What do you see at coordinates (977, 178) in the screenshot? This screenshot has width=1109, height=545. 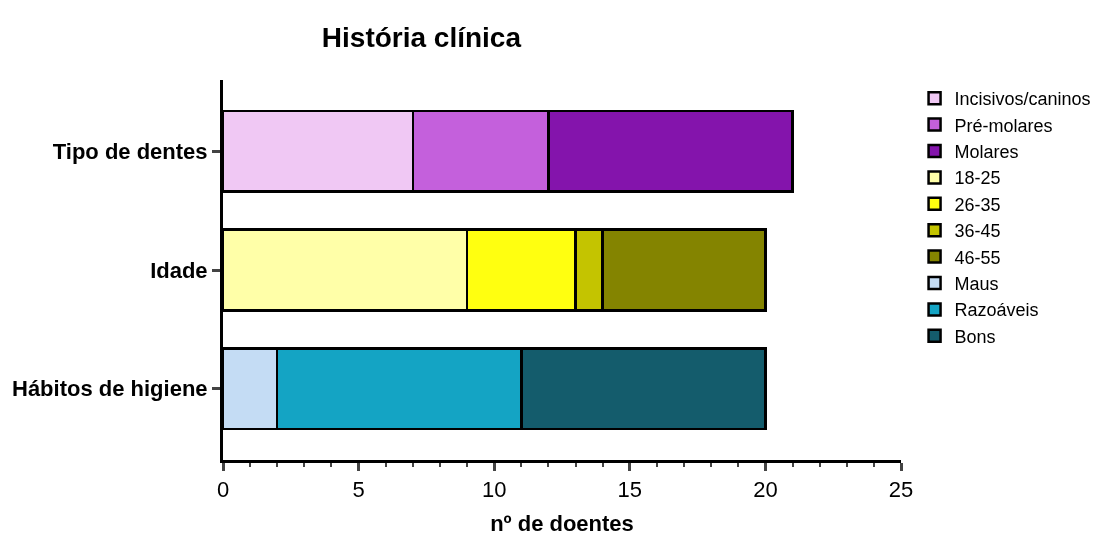 I see `legend-label: 18-25` at bounding box center [977, 178].